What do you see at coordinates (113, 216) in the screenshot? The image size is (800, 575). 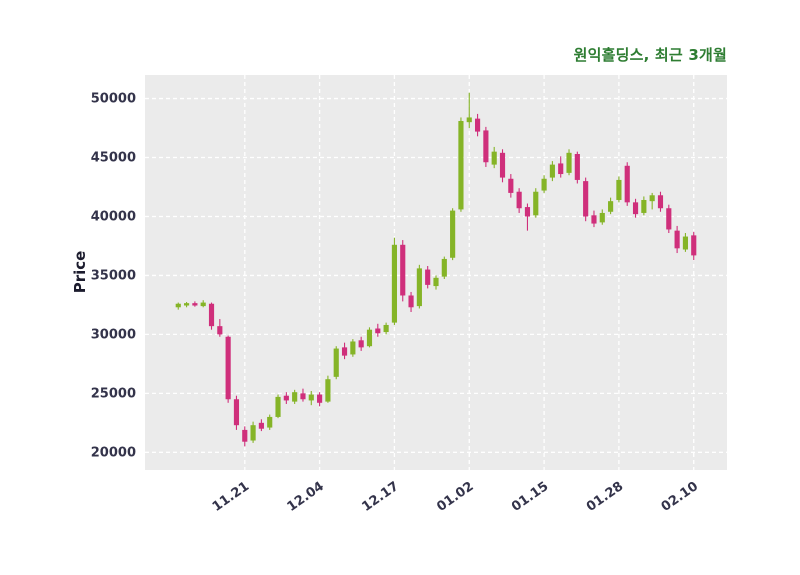 I see `y-tick-label: 40000` at bounding box center [113, 216].